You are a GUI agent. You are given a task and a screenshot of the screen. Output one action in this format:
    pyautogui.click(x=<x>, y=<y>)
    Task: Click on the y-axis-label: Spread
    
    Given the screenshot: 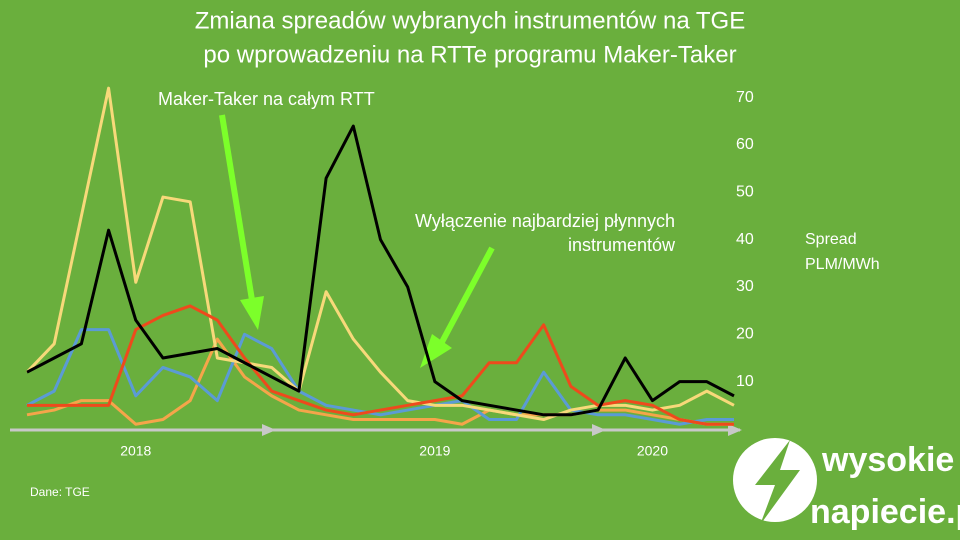 What is the action you would take?
    pyautogui.click(x=831, y=239)
    